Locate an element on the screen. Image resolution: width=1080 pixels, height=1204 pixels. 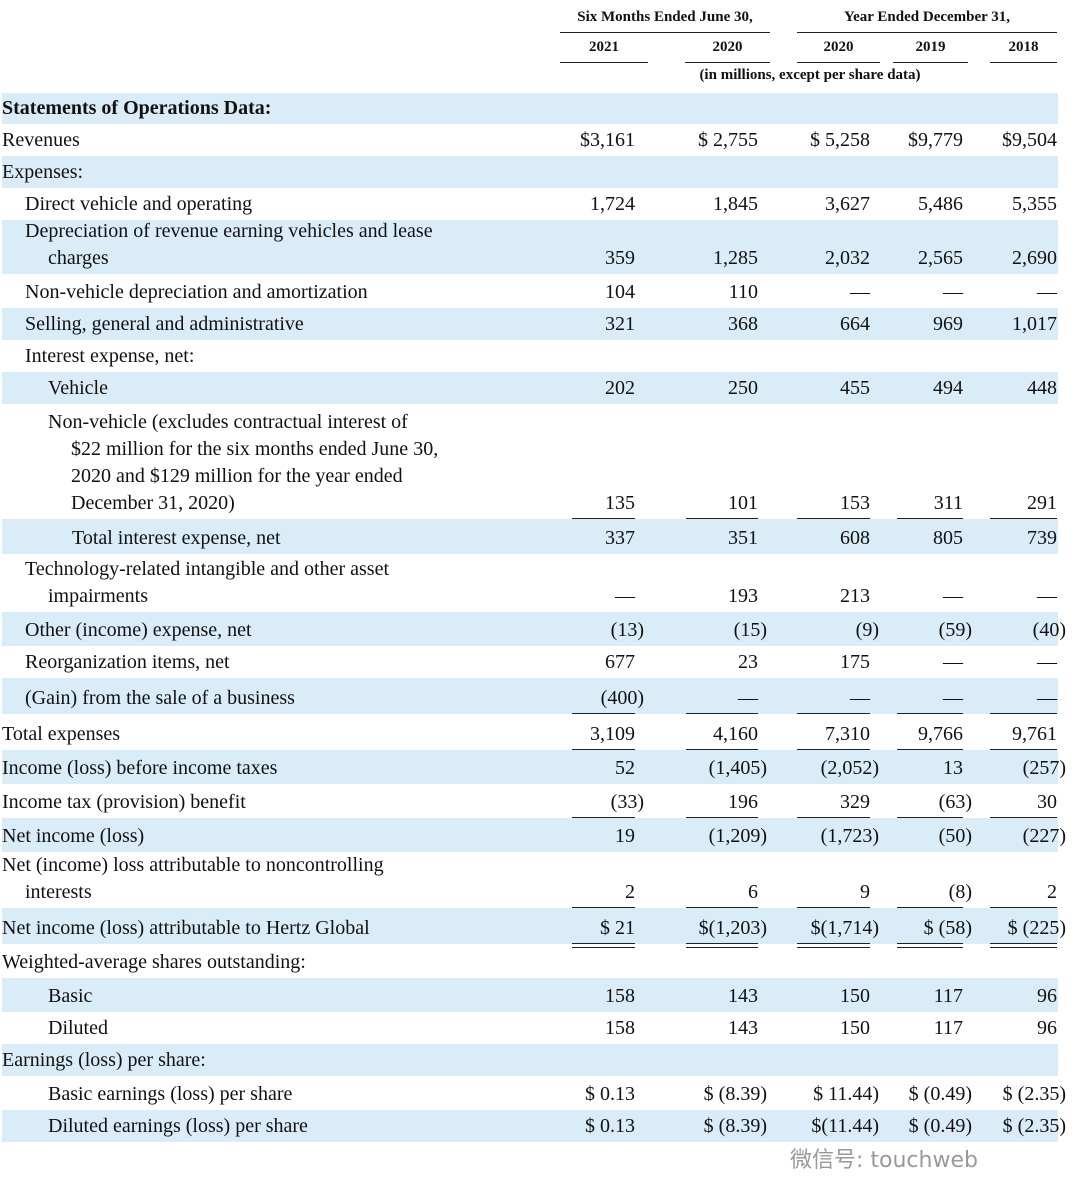
cell-value: (2,052) is located at coordinates (849, 768).